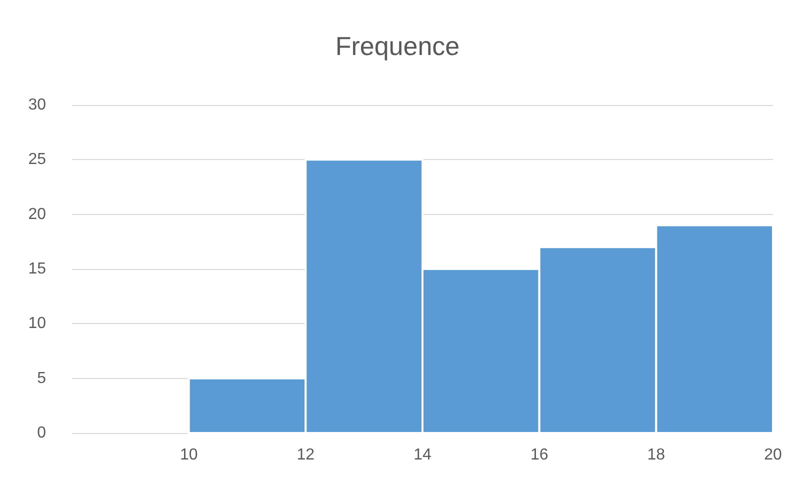 Image resolution: width=795 pixels, height=495 pixels. Describe the element at coordinates (773, 455) in the screenshot. I see `x-tick-label: 20` at that location.